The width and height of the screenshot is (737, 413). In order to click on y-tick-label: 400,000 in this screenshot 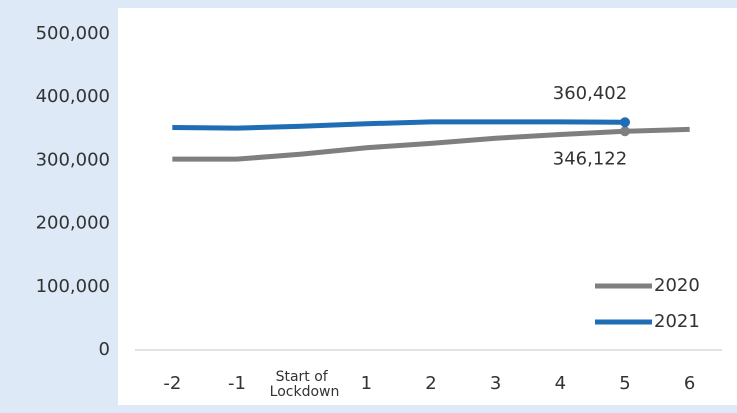, I will do `click(73, 96)`.